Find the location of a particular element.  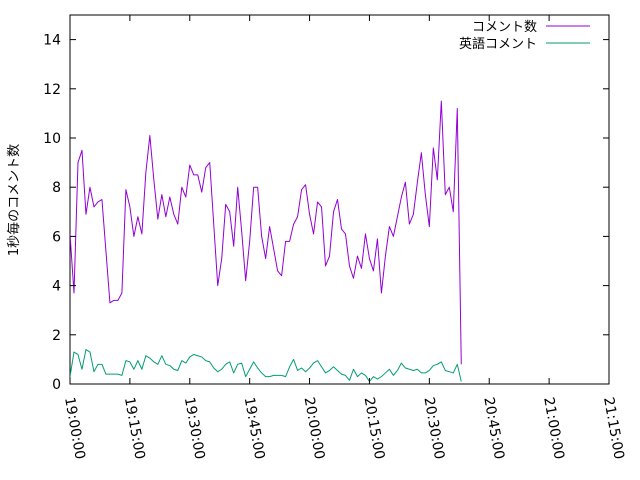

y-tick-label: 12 is located at coordinates (52, 90).